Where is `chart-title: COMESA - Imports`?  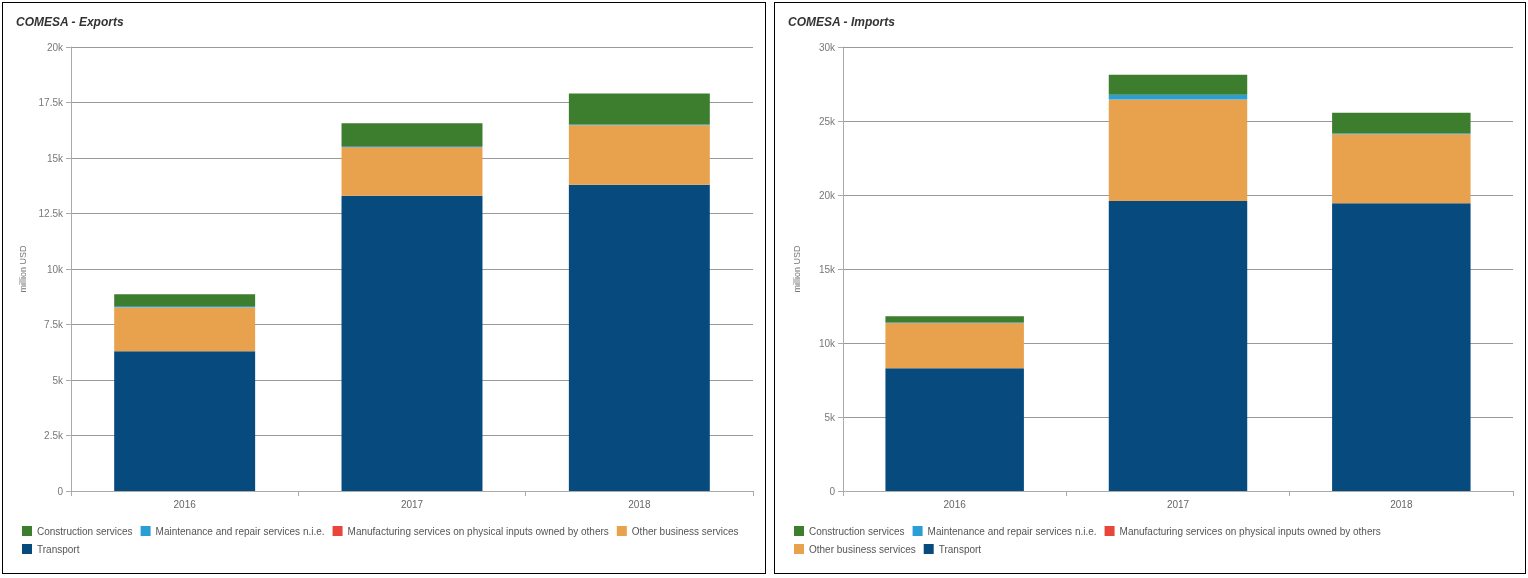 chart-title: COMESA - Imports is located at coordinates (842, 22).